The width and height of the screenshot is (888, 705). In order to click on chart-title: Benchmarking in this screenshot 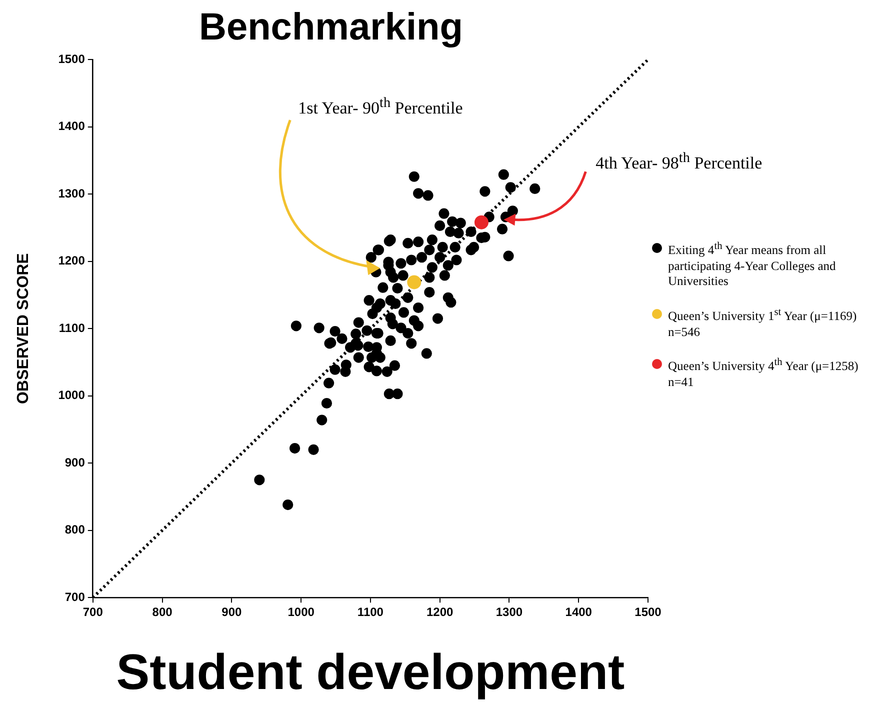, I will do `click(331, 27)`.